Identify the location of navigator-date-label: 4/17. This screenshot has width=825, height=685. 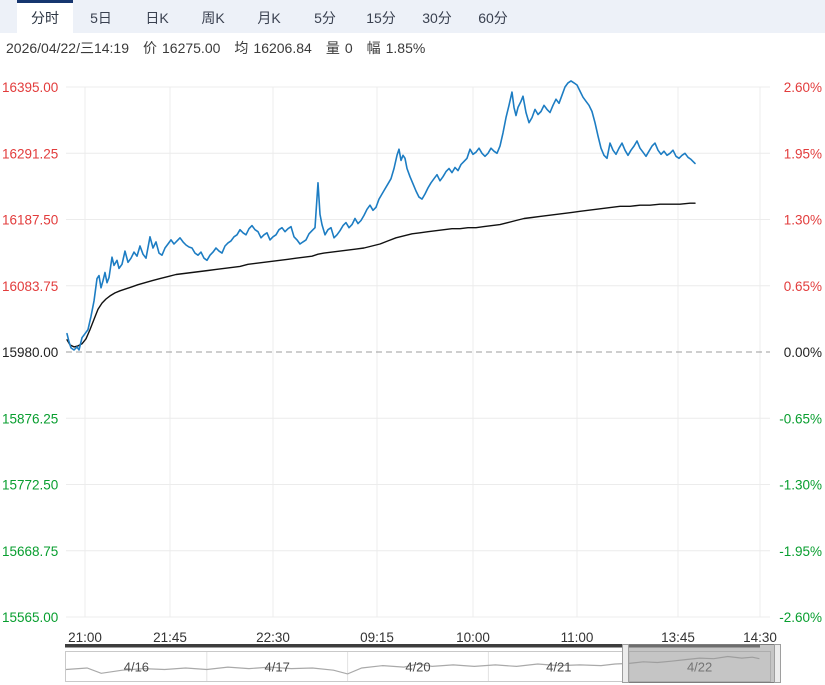
(277, 667).